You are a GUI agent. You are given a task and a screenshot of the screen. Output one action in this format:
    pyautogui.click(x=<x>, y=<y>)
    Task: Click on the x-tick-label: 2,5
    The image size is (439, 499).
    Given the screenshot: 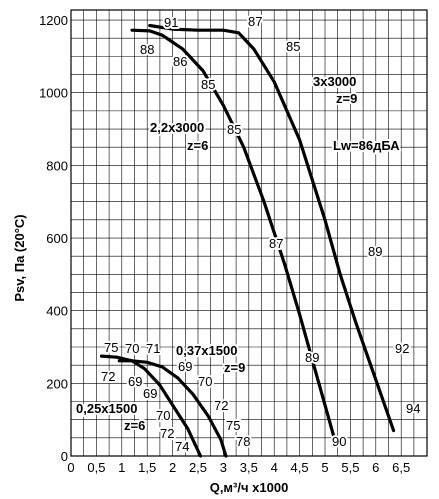 What is the action you would take?
    pyautogui.click(x=198, y=467)
    